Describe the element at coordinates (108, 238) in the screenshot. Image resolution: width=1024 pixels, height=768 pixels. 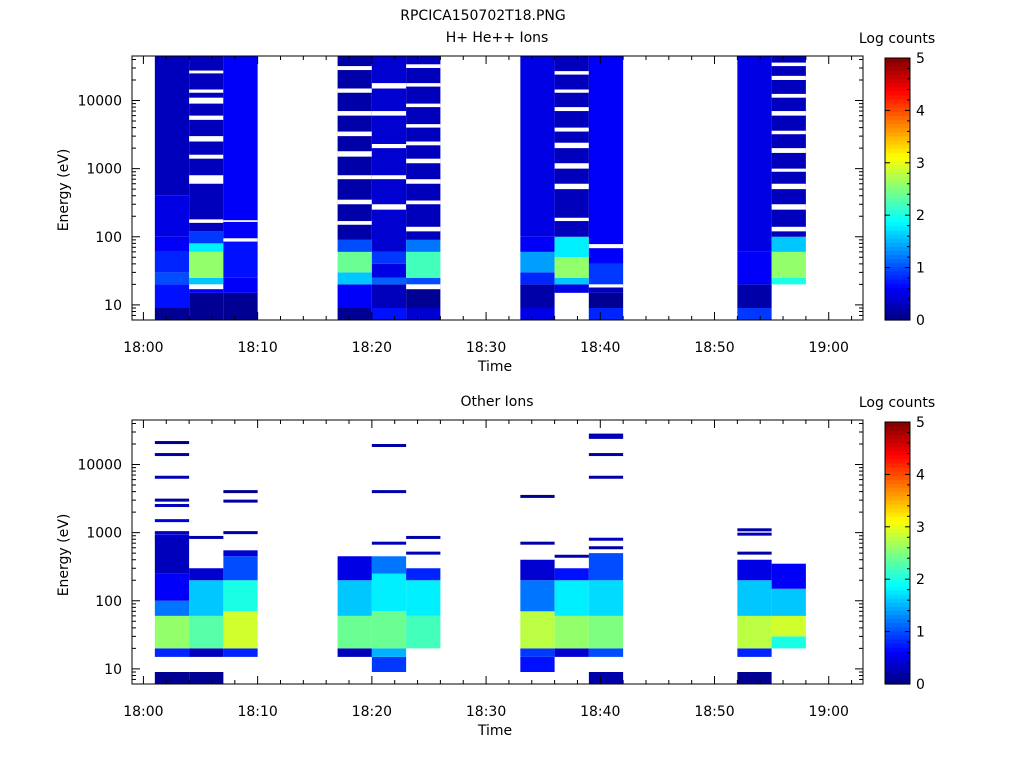
I see `y-tick-label: 100` at that location.